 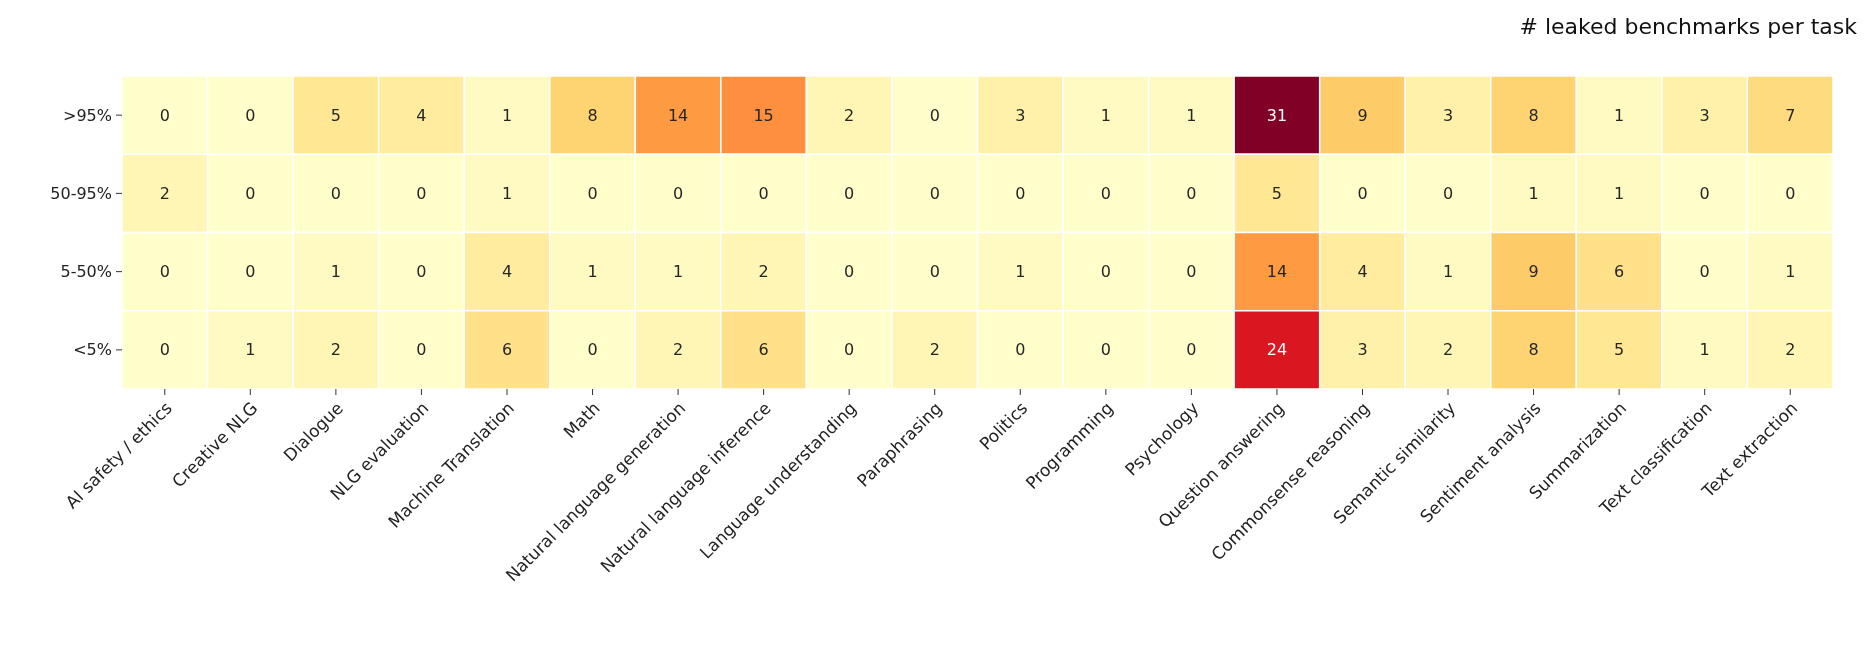 What do you see at coordinates (86, 272) in the screenshot?
I see `y-tick-label: 5-50%` at bounding box center [86, 272].